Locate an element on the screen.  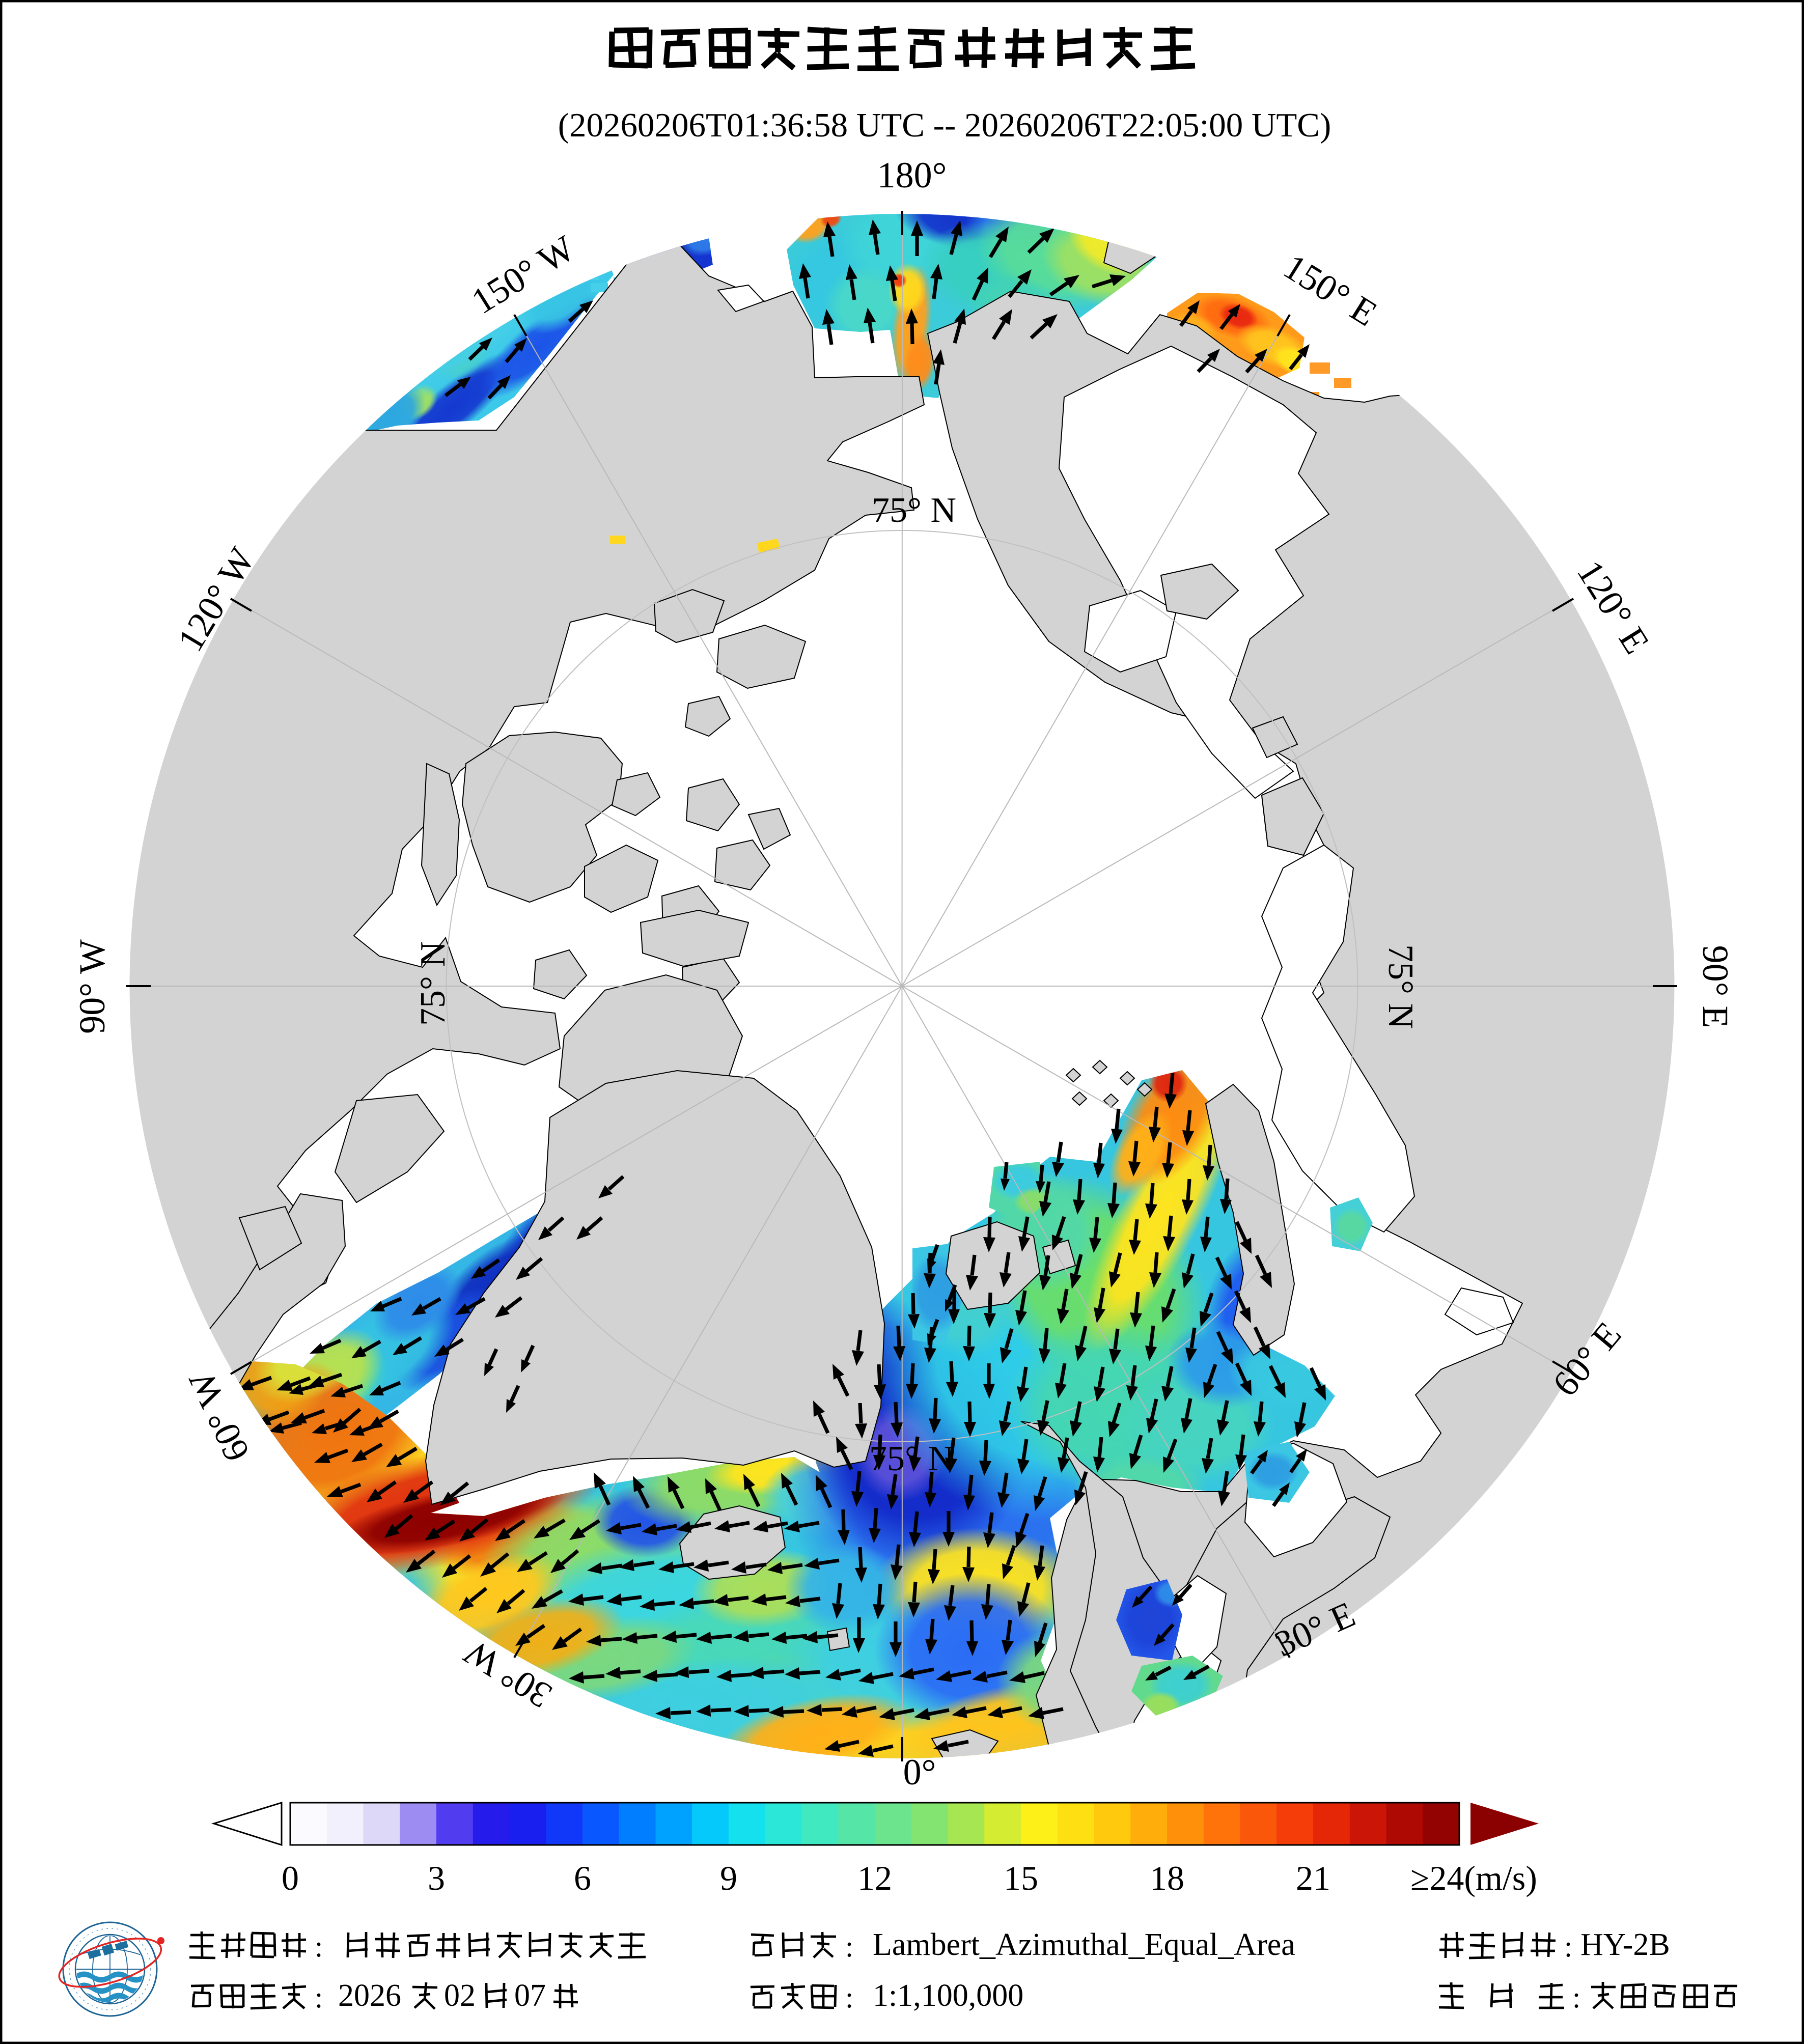
svg-text: 90° E is located at coordinates (1715, 986).